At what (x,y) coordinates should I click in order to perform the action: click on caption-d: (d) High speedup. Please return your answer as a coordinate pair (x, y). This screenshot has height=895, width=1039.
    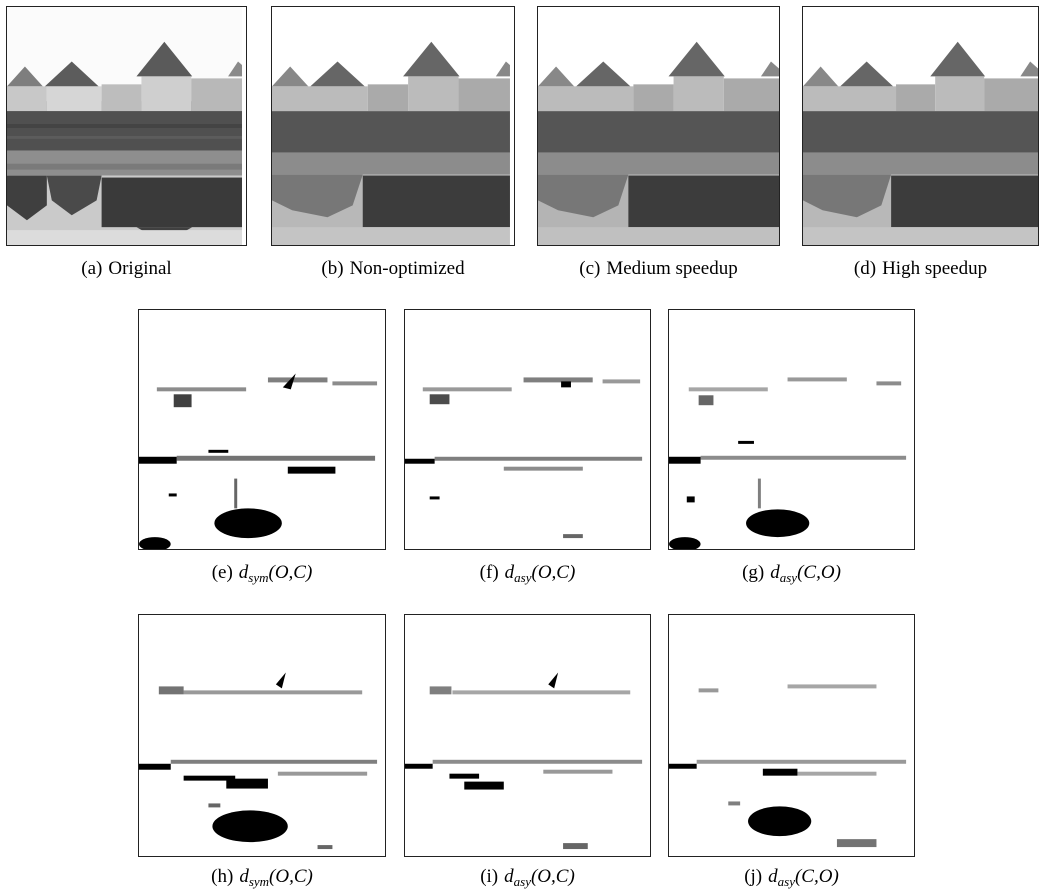
    Looking at the image, I should click on (920, 268).